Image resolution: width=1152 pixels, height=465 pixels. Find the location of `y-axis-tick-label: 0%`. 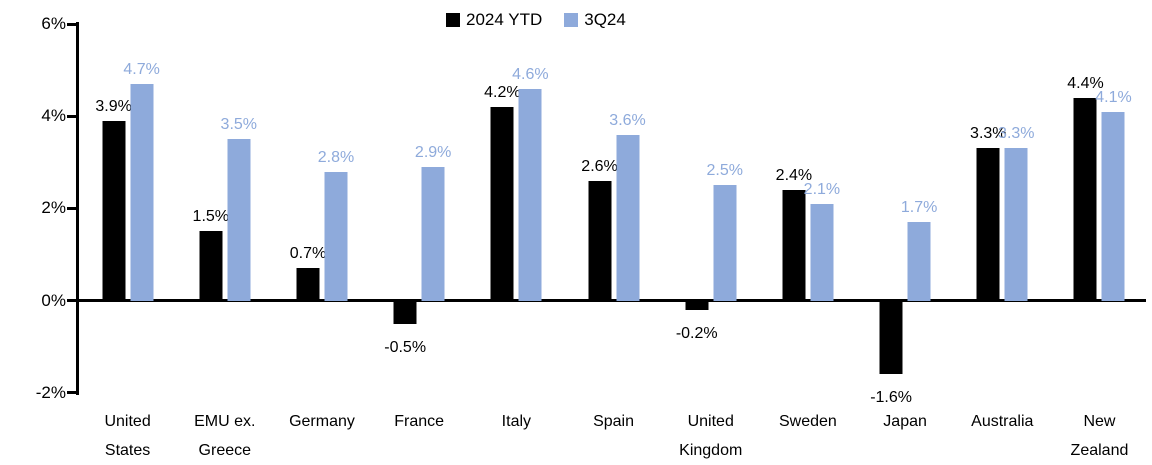

y-axis-tick-label: 0% is located at coordinates (53, 300).